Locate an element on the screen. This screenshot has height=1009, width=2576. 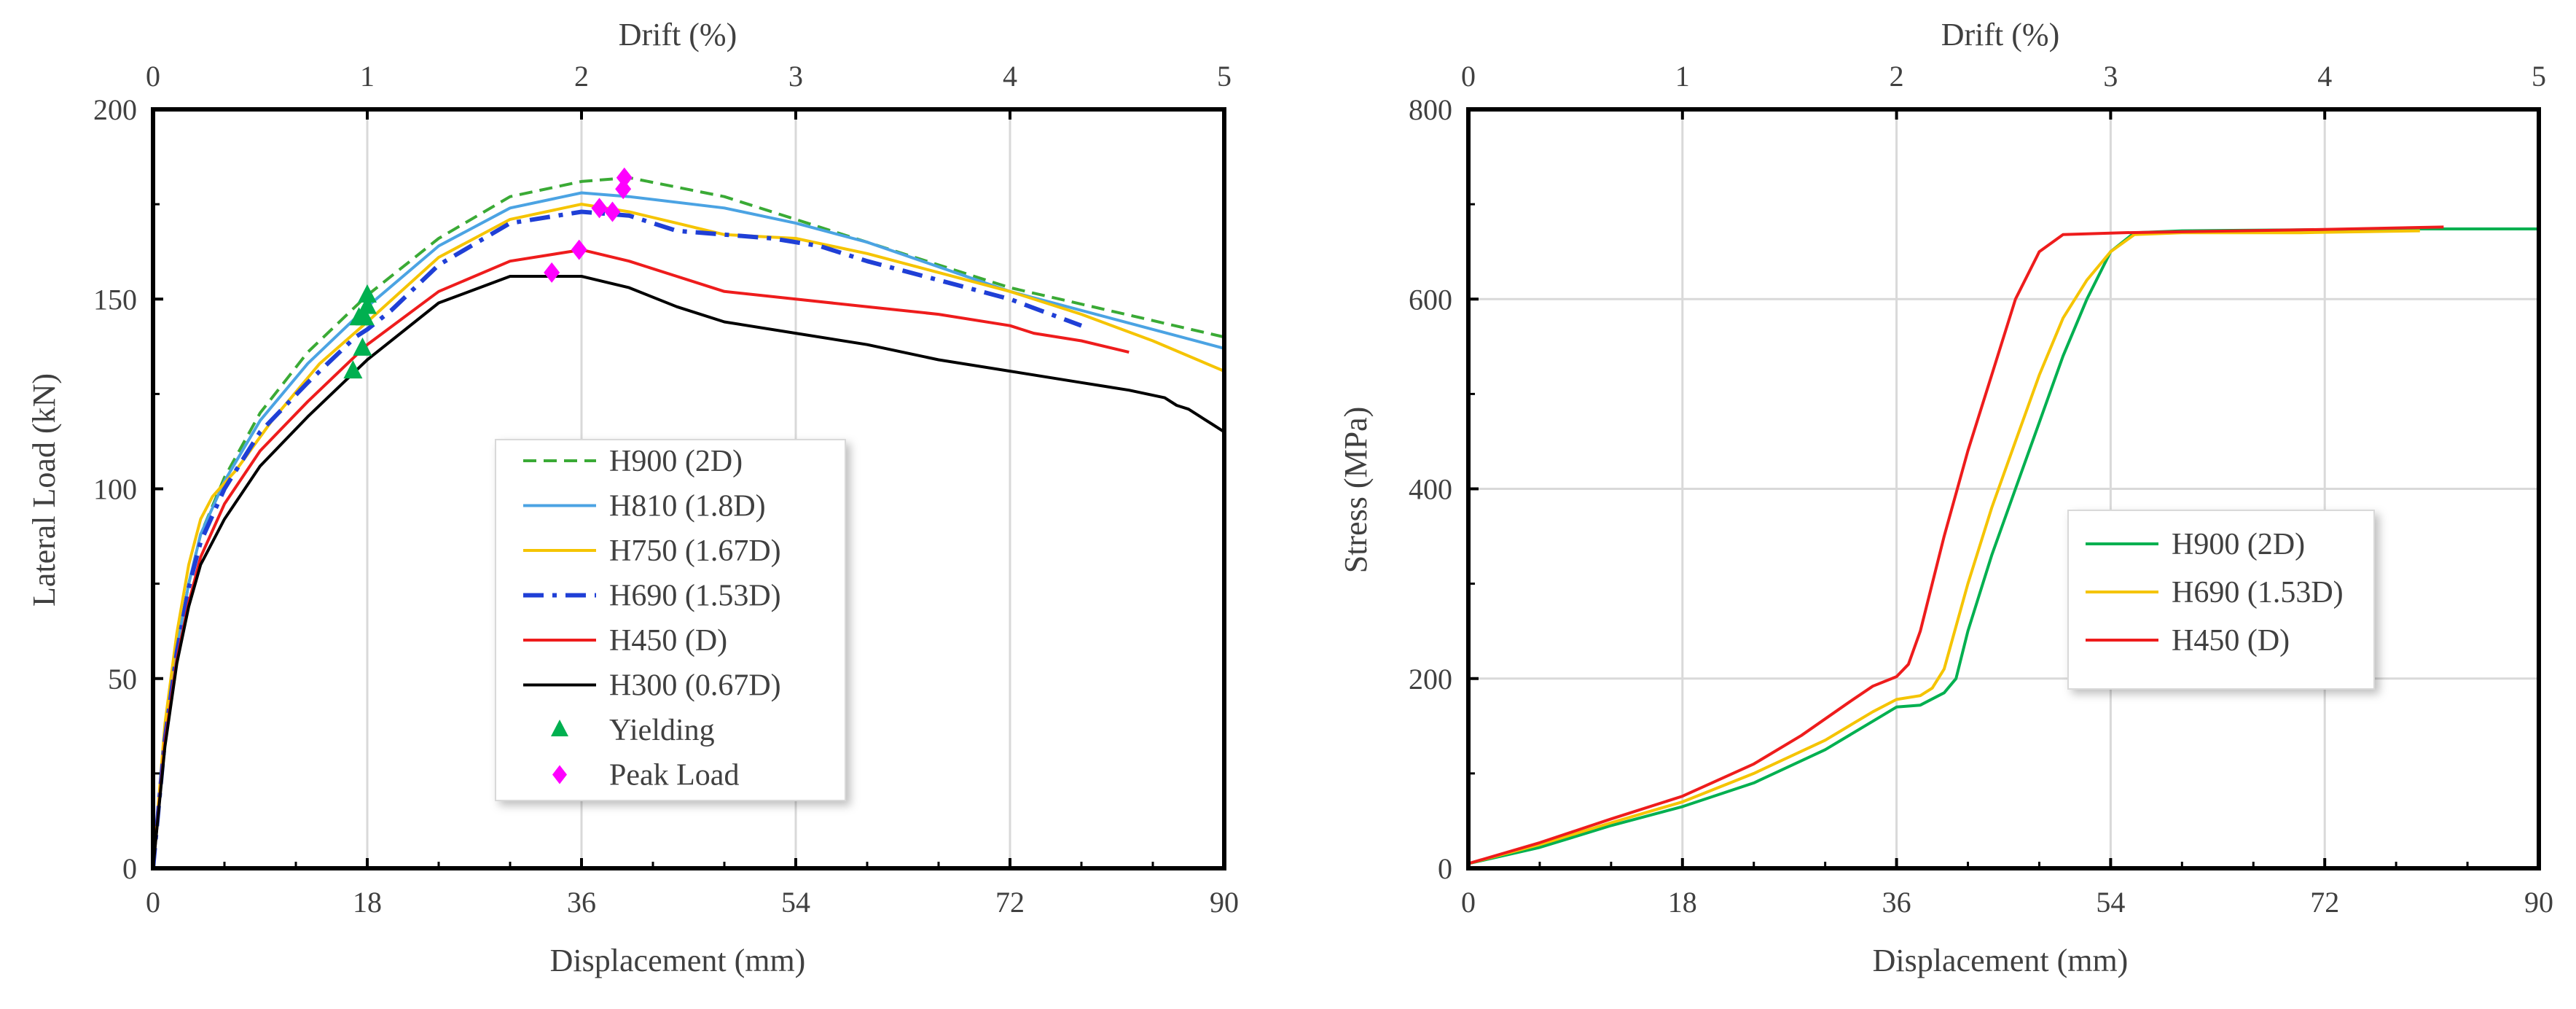
legend: H900 (2D) H690 (1.53D) H450 (D) is located at coordinates (2221, 600).